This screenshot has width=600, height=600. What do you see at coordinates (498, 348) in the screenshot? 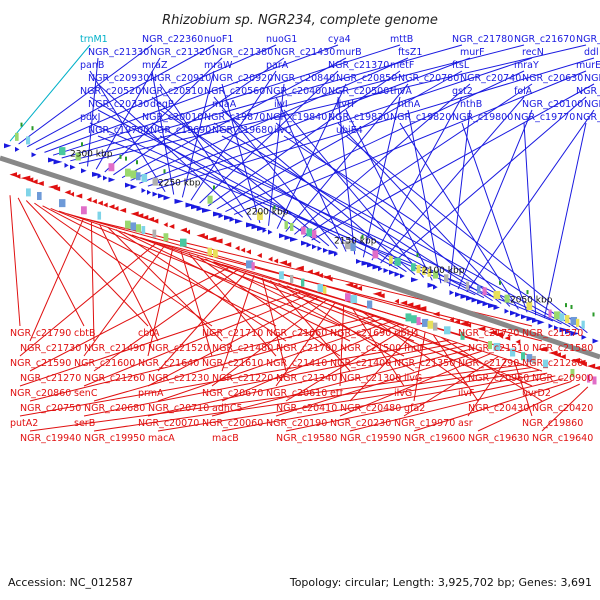
I see `gene-label-reverse: NGR_c21510` at bounding box center [498, 348].